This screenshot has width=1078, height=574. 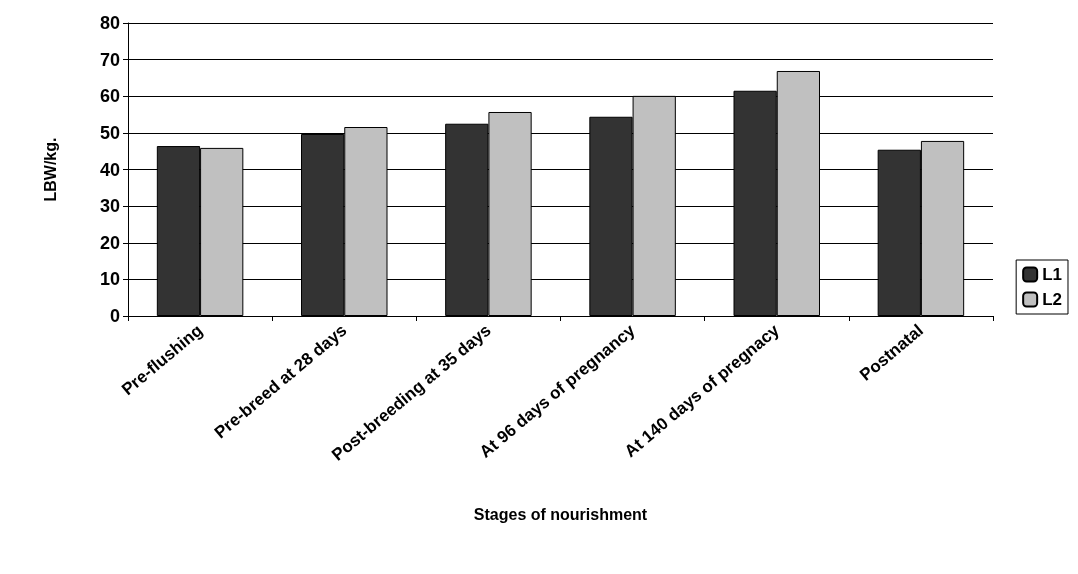 What do you see at coordinates (109, 242) in the screenshot?
I see `y-tick-label: 20` at bounding box center [109, 242].